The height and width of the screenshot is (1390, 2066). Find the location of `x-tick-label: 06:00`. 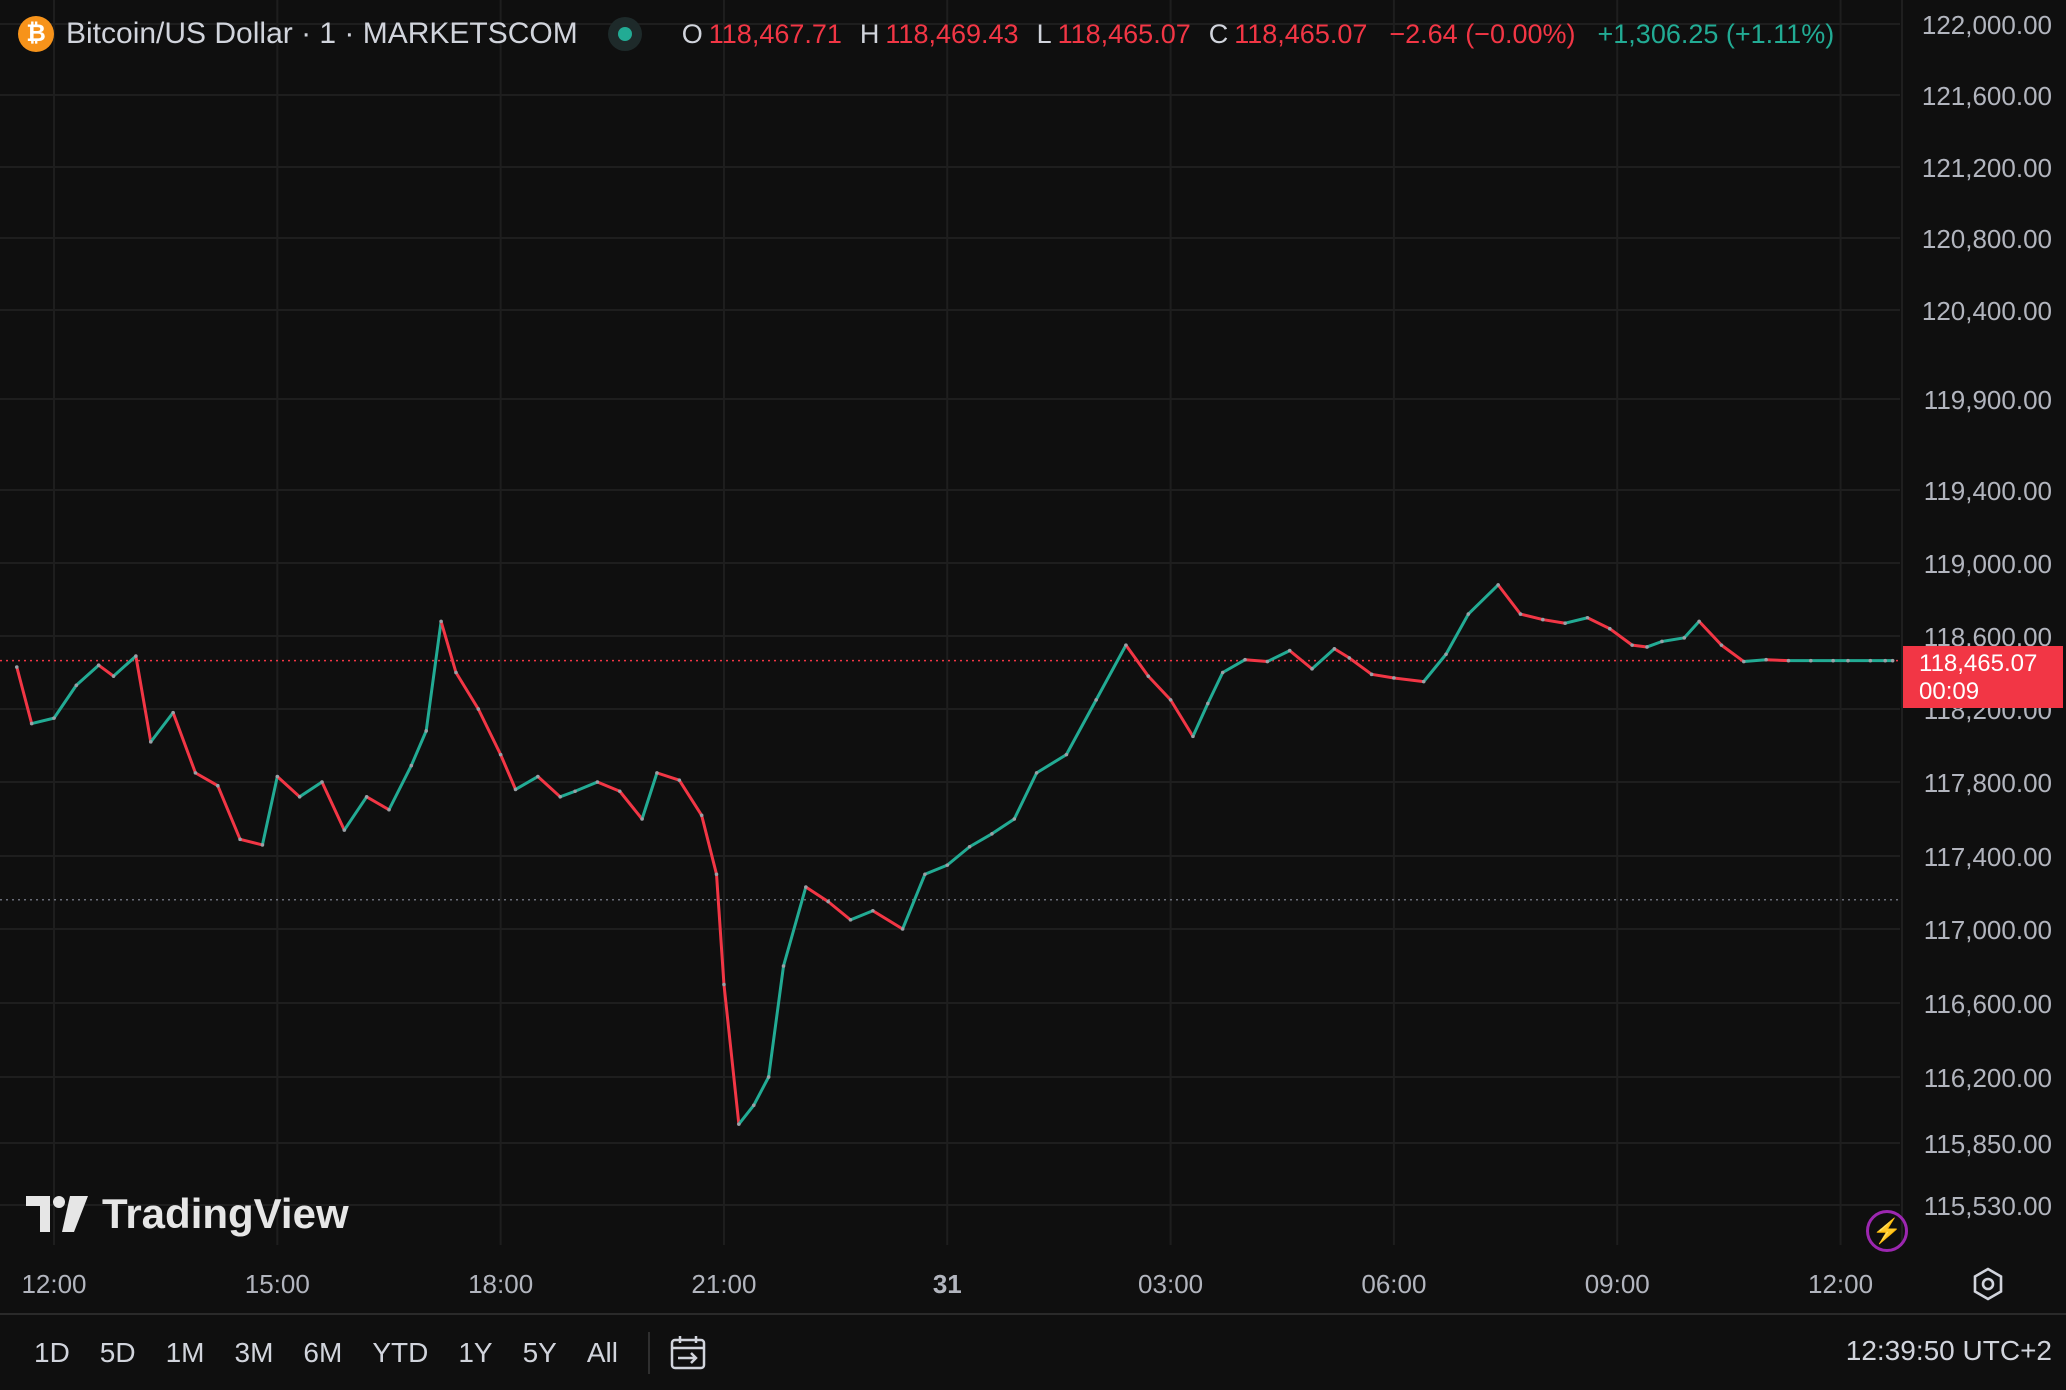

x-tick-label: 06:00 is located at coordinates (1393, 1284).